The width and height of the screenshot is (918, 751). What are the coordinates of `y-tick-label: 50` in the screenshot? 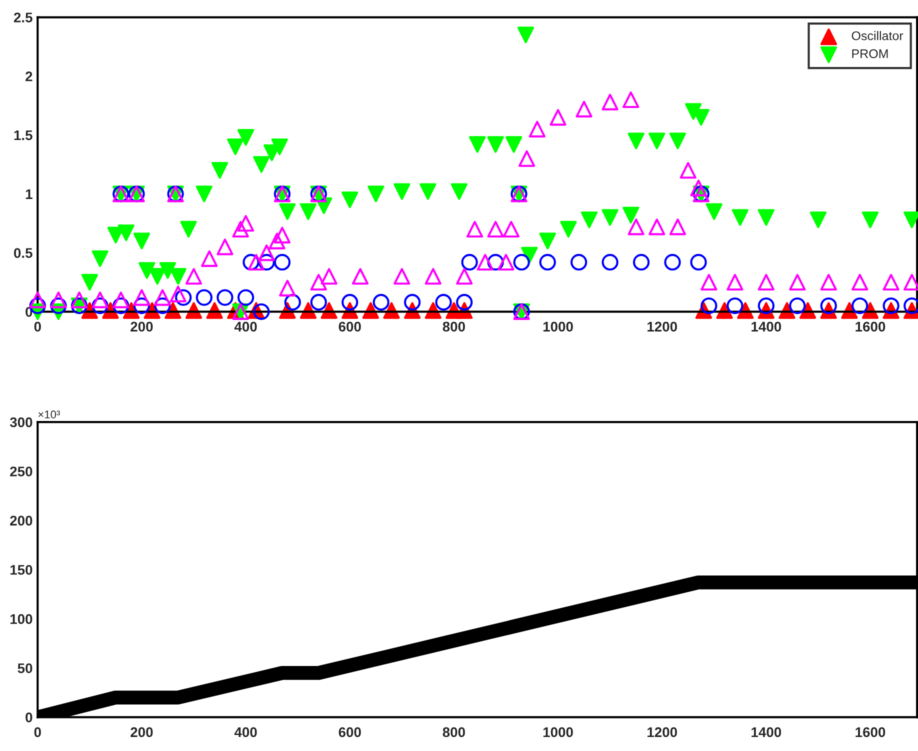 It's located at (25, 668).